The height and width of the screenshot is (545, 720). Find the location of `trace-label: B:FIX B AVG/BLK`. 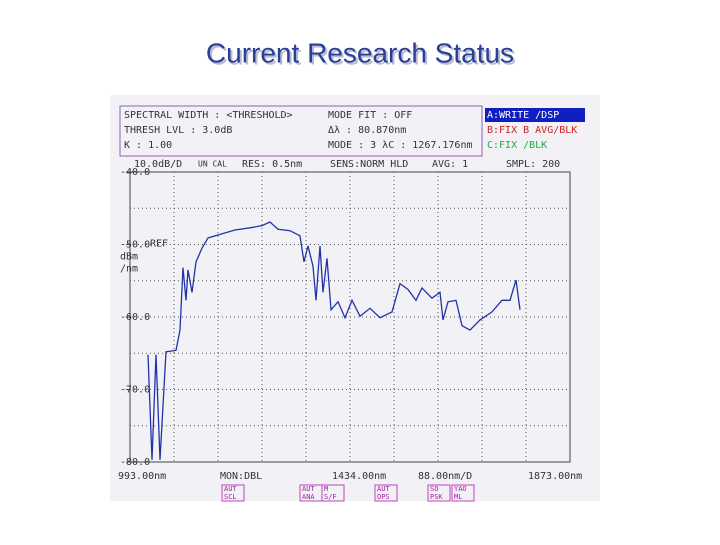

trace-label: B:FIX B AVG/BLK is located at coordinates (532, 130).